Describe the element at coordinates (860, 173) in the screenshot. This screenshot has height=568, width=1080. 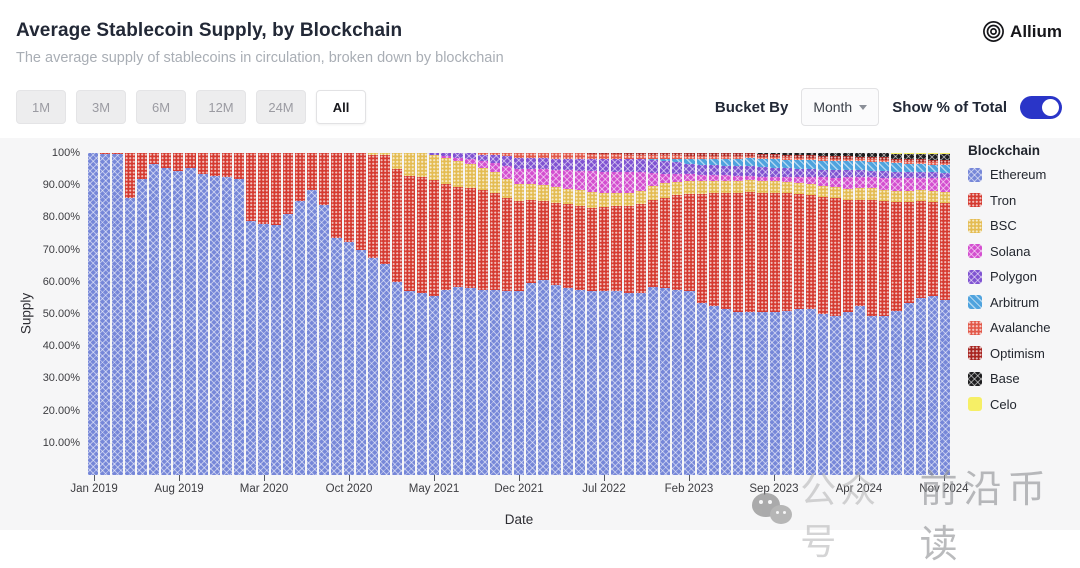
I see `segment-polygon` at that location.